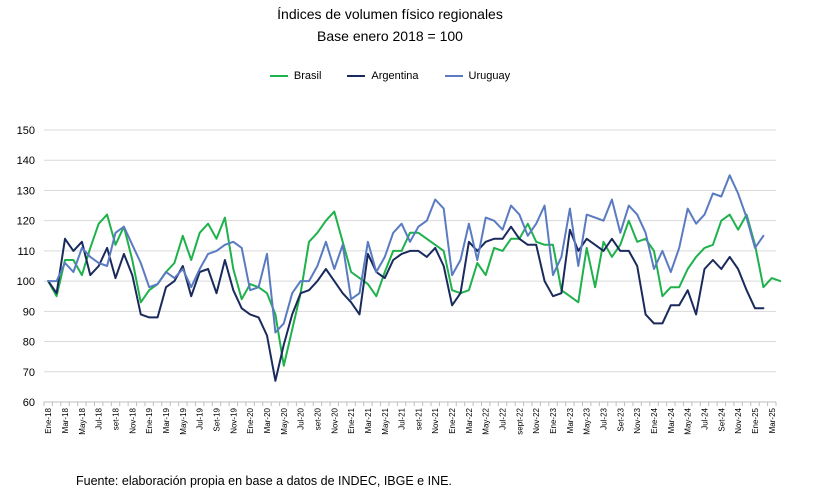  What do you see at coordinates (772, 420) in the screenshot?
I see `x-tick-label: Mar-25` at bounding box center [772, 420].